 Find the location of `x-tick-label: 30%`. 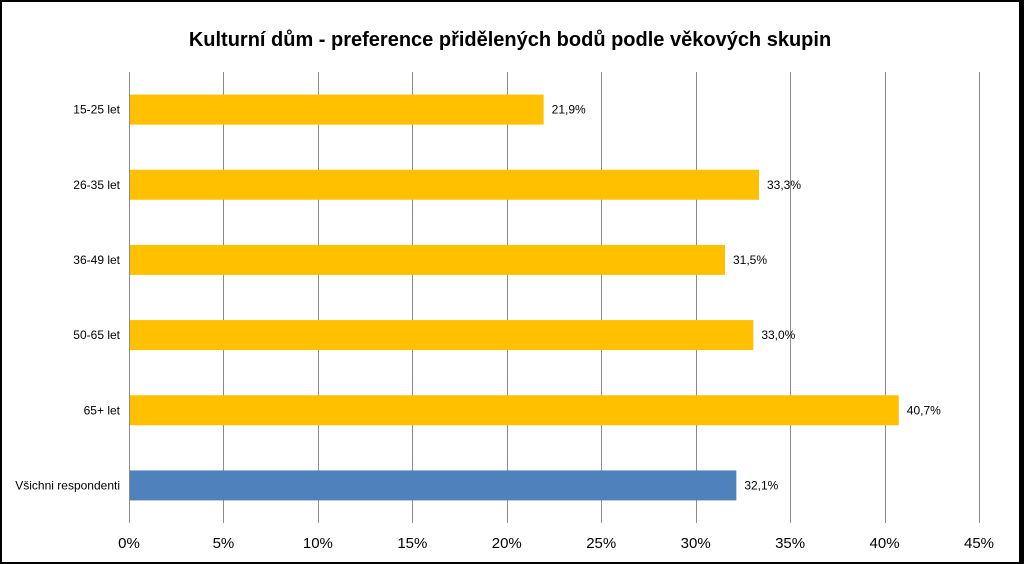

x-tick-label: 30% is located at coordinates (696, 543).